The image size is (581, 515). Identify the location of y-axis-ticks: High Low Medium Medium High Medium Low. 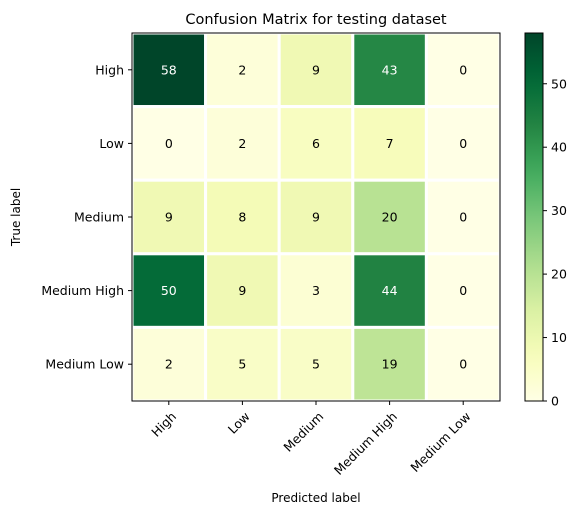
(86, 217).